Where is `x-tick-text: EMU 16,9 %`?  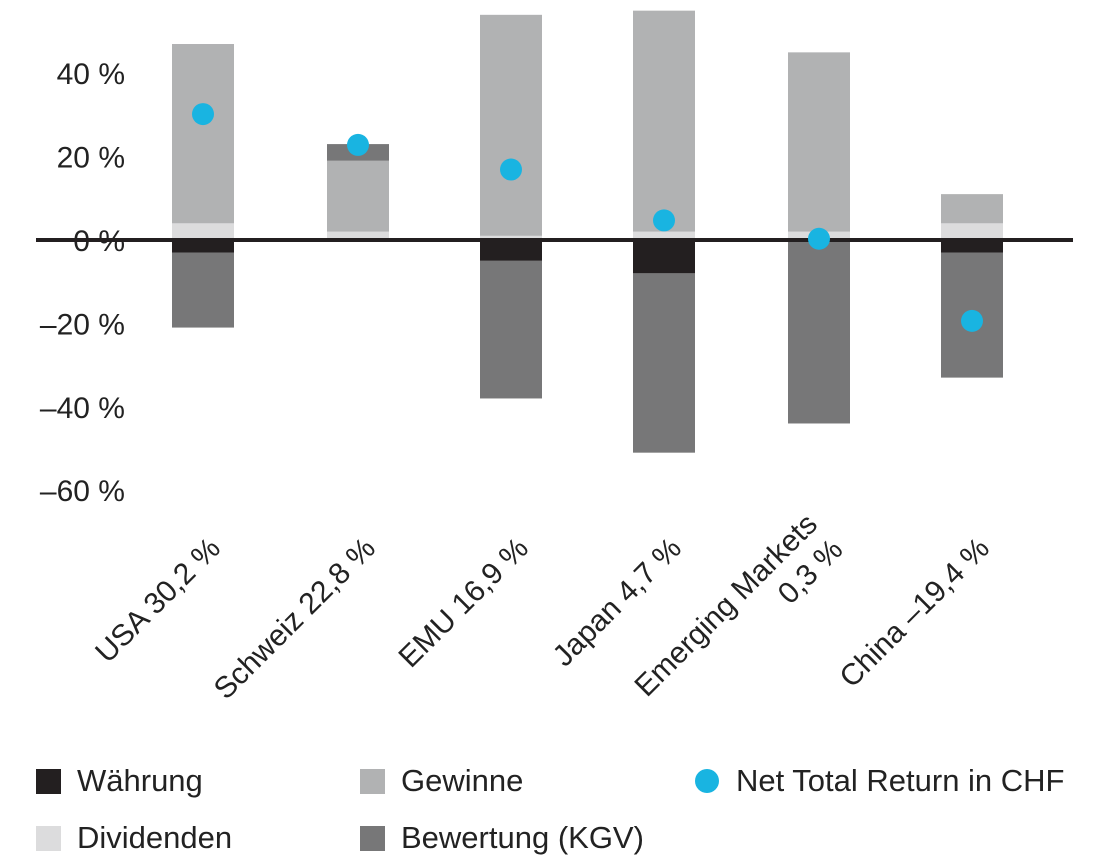 x-tick-text: EMU 16,9 % is located at coordinates (464, 603).